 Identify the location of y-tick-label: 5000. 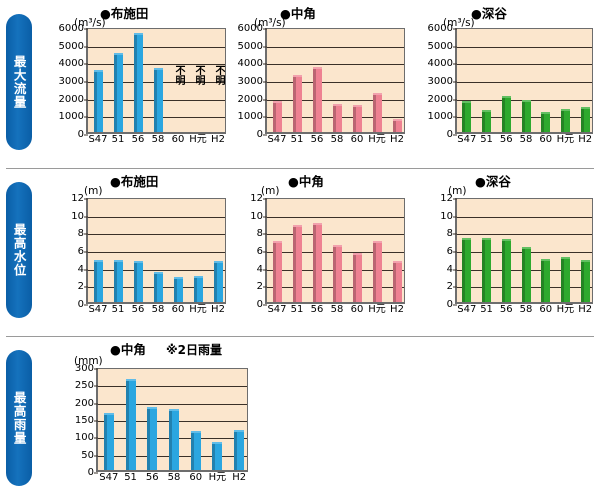
(440, 46).